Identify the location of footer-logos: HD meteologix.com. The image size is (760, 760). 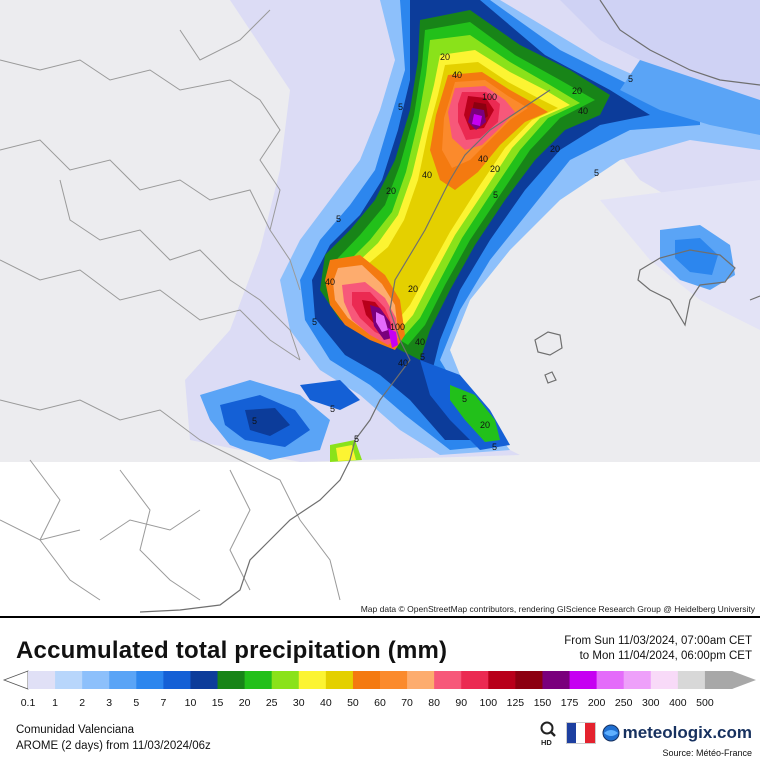
(645, 733).